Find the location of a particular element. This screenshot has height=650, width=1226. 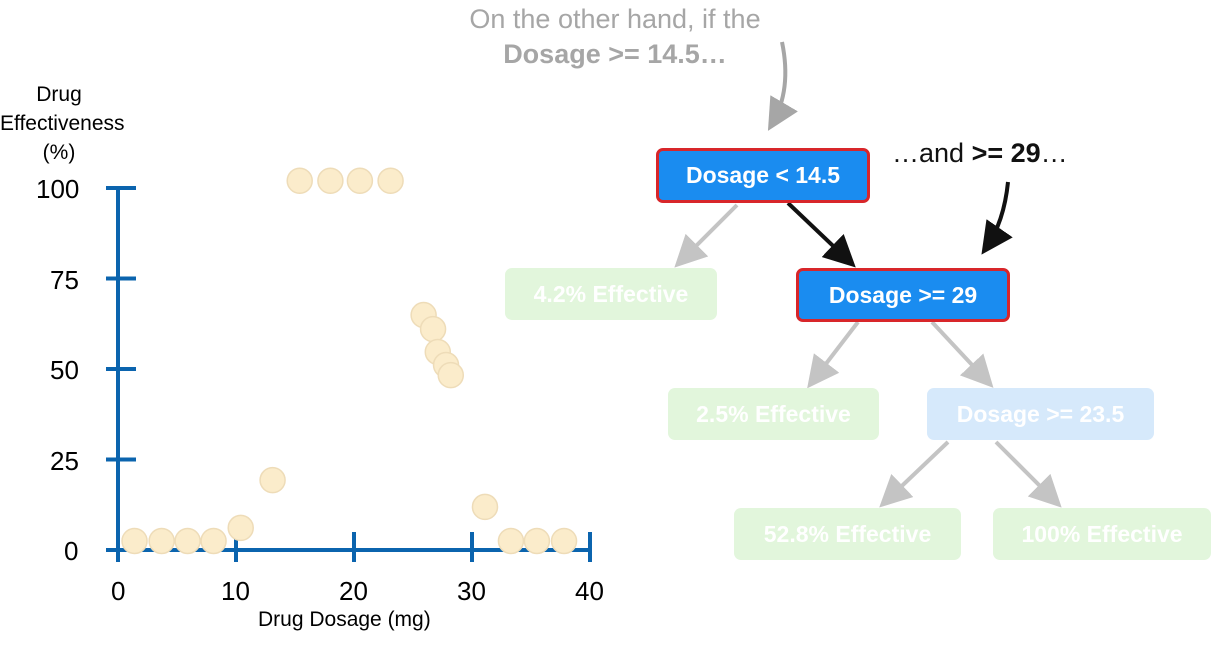

x-tick-label: 10 is located at coordinates (235, 591).